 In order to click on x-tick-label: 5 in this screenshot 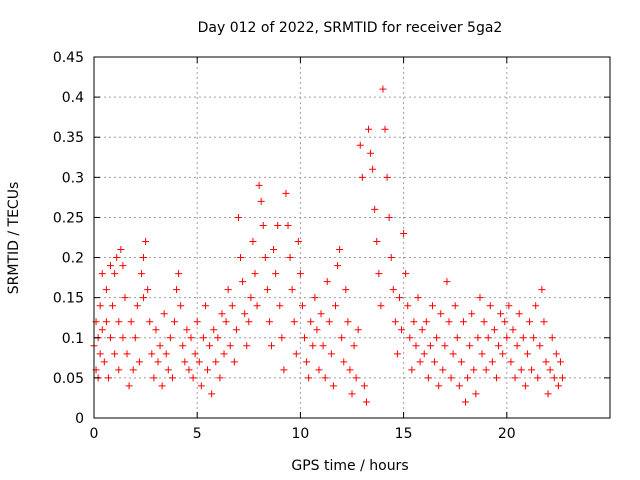, I will do `click(197, 434)`.